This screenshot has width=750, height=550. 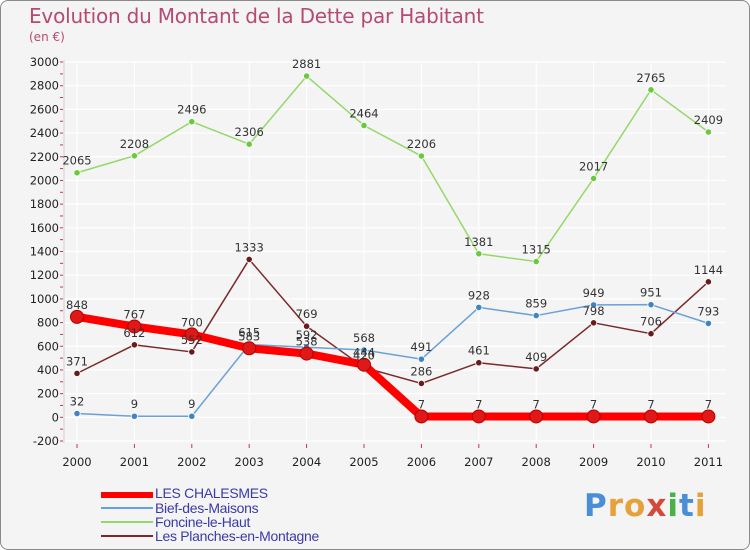 I want to click on data-label: 2464, so click(x=363, y=113).